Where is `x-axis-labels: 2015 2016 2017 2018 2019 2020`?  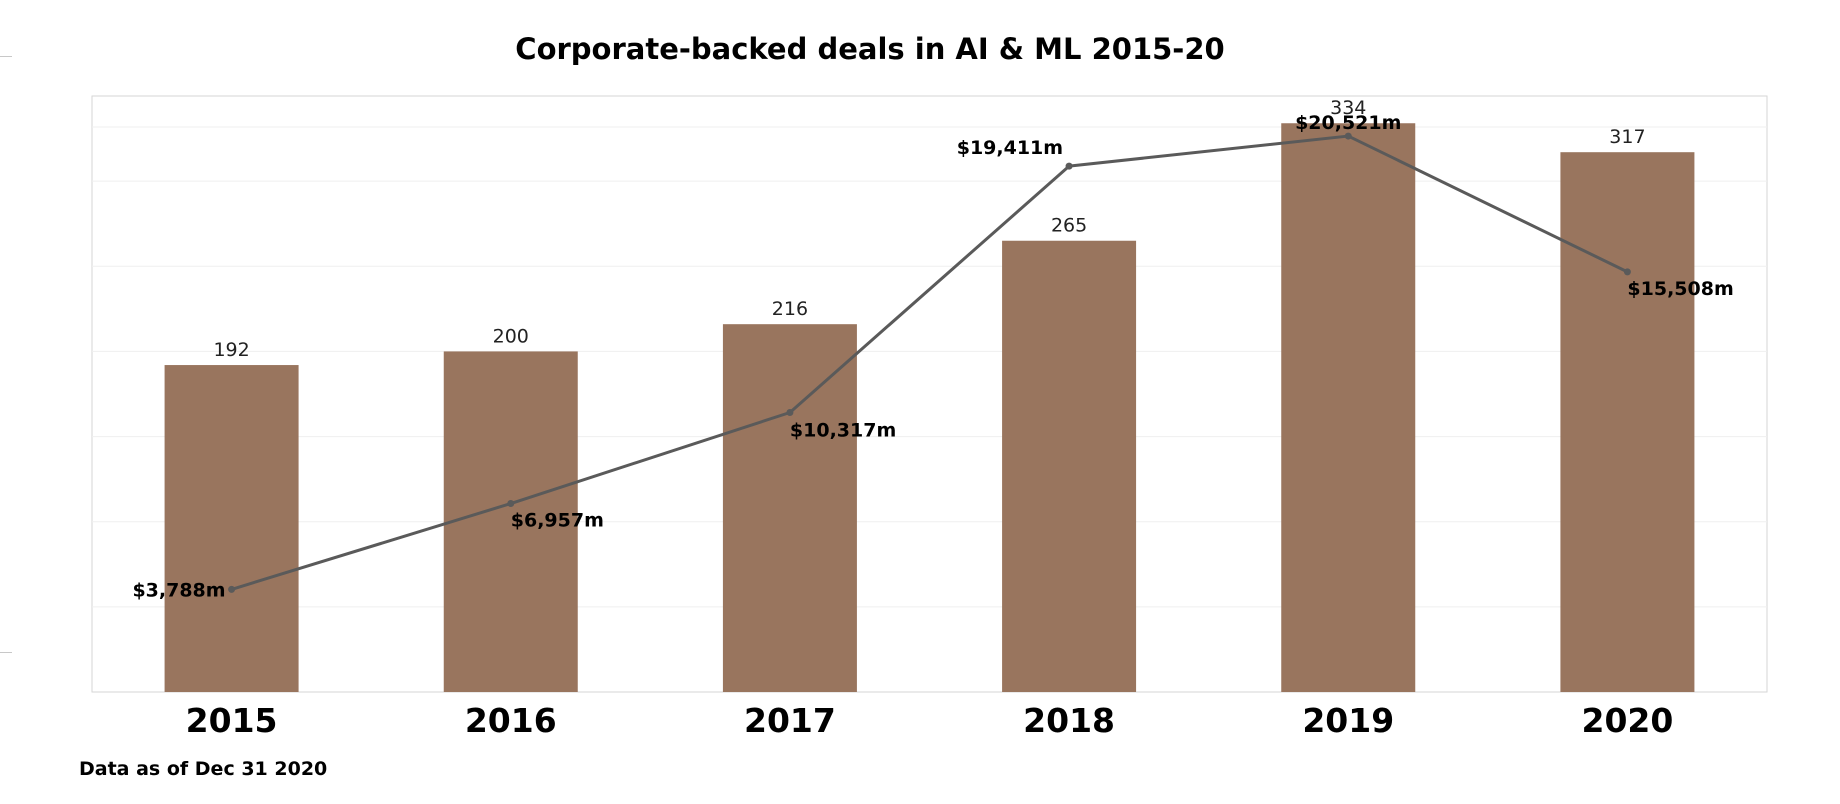 x-axis-labels: 2015 2016 2017 2018 2019 2020 is located at coordinates (930, 720).